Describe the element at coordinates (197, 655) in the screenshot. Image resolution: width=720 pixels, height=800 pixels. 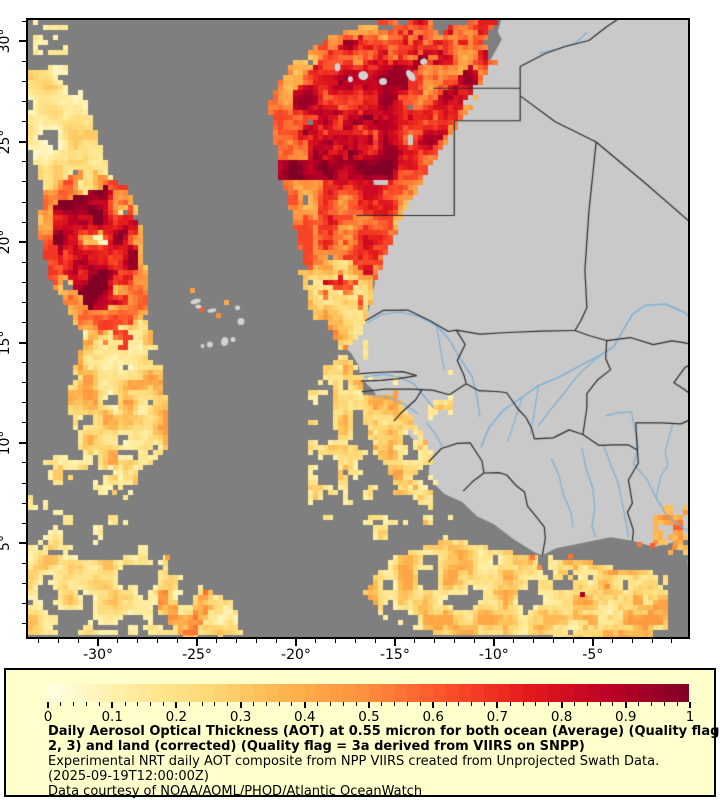
I see `x-tick-label: -25°` at that location.